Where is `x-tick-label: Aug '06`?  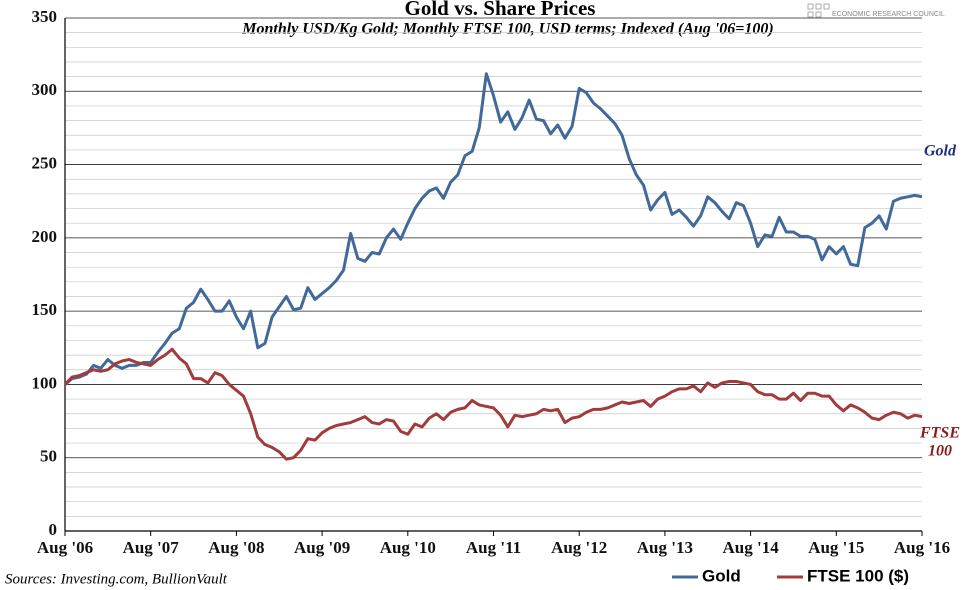
x-tick-label: Aug '06 is located at coordinates (65, 547).